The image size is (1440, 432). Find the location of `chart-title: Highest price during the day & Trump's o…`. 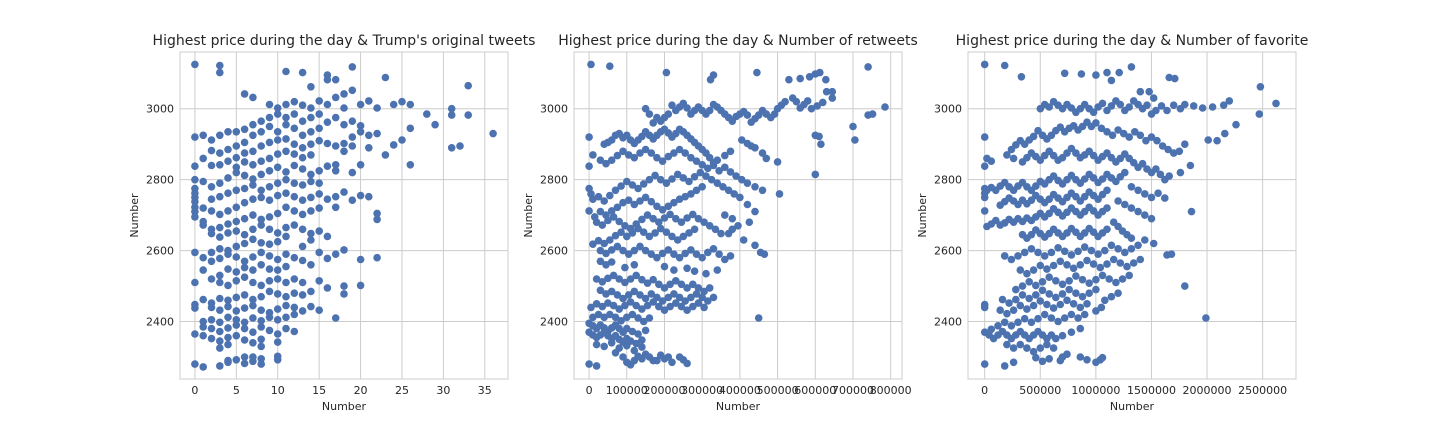

chart-title: Highest price during the day & Trump's o… is located at coordinates (344, 41).